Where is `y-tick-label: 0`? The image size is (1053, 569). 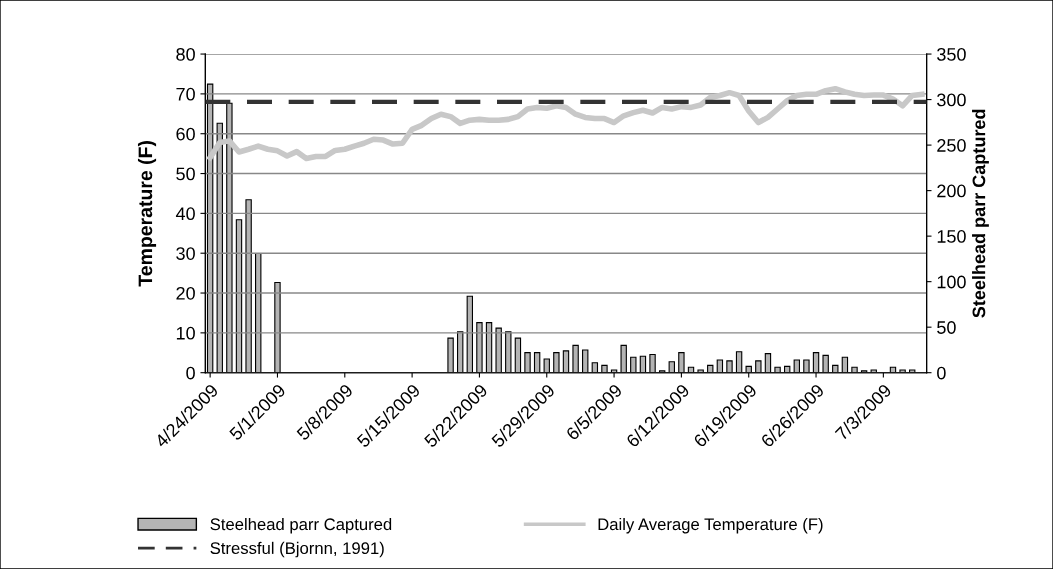 y-tick-label: 0 is located at coordinates (190, 373).